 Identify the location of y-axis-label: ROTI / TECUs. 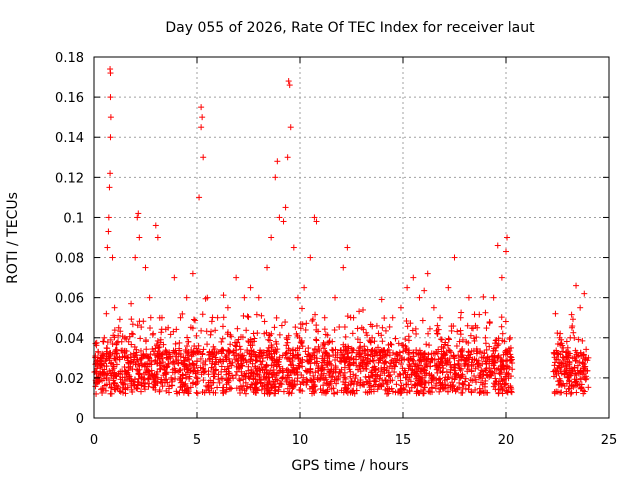
(13, 238).